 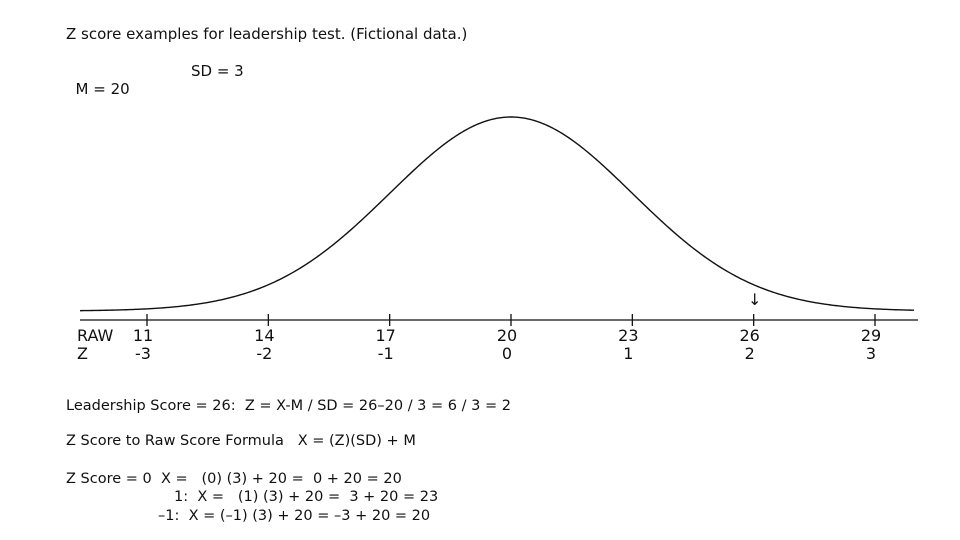 What do you see at coordinates (294, 516) in the screenshot?
I see `example-zneg1: –1: X = (–1) (3) + 20 = –3 + 20 = 20` at bounding box center [294, 516].